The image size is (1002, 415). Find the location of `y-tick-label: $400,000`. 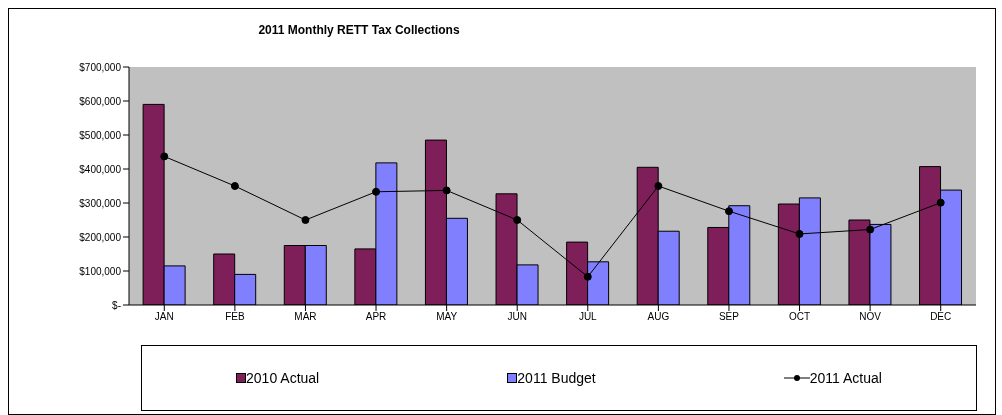

y-tick-label: $400,000 is located at coordinates (100, 169).